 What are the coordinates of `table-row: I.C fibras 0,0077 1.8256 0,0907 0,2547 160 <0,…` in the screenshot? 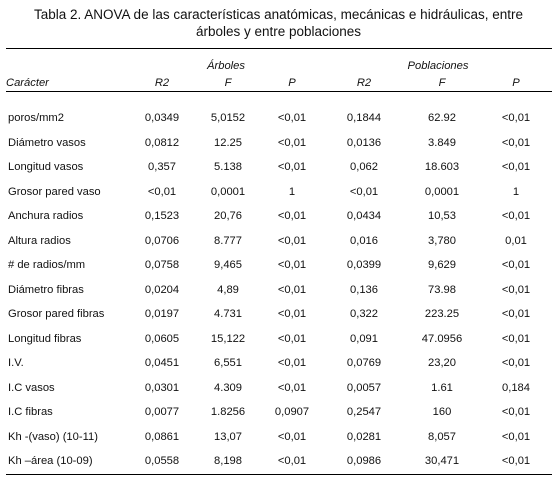 It's located at (279, 412).